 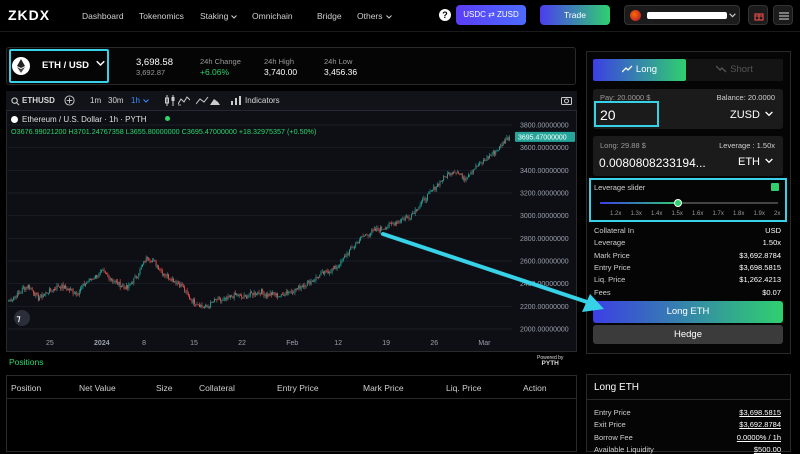 What do you see at coordinates (29, 15) in the screenshot?
I see `zkdx-logo: ZKDX` at bounding box center [29, 15].